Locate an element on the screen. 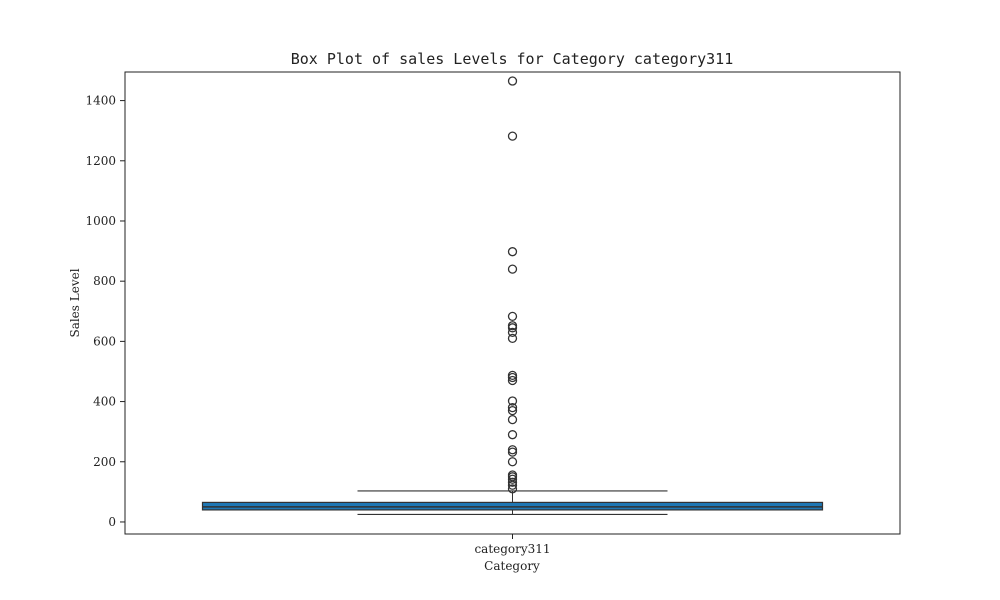  box-group is located at coordinates (512, 503).